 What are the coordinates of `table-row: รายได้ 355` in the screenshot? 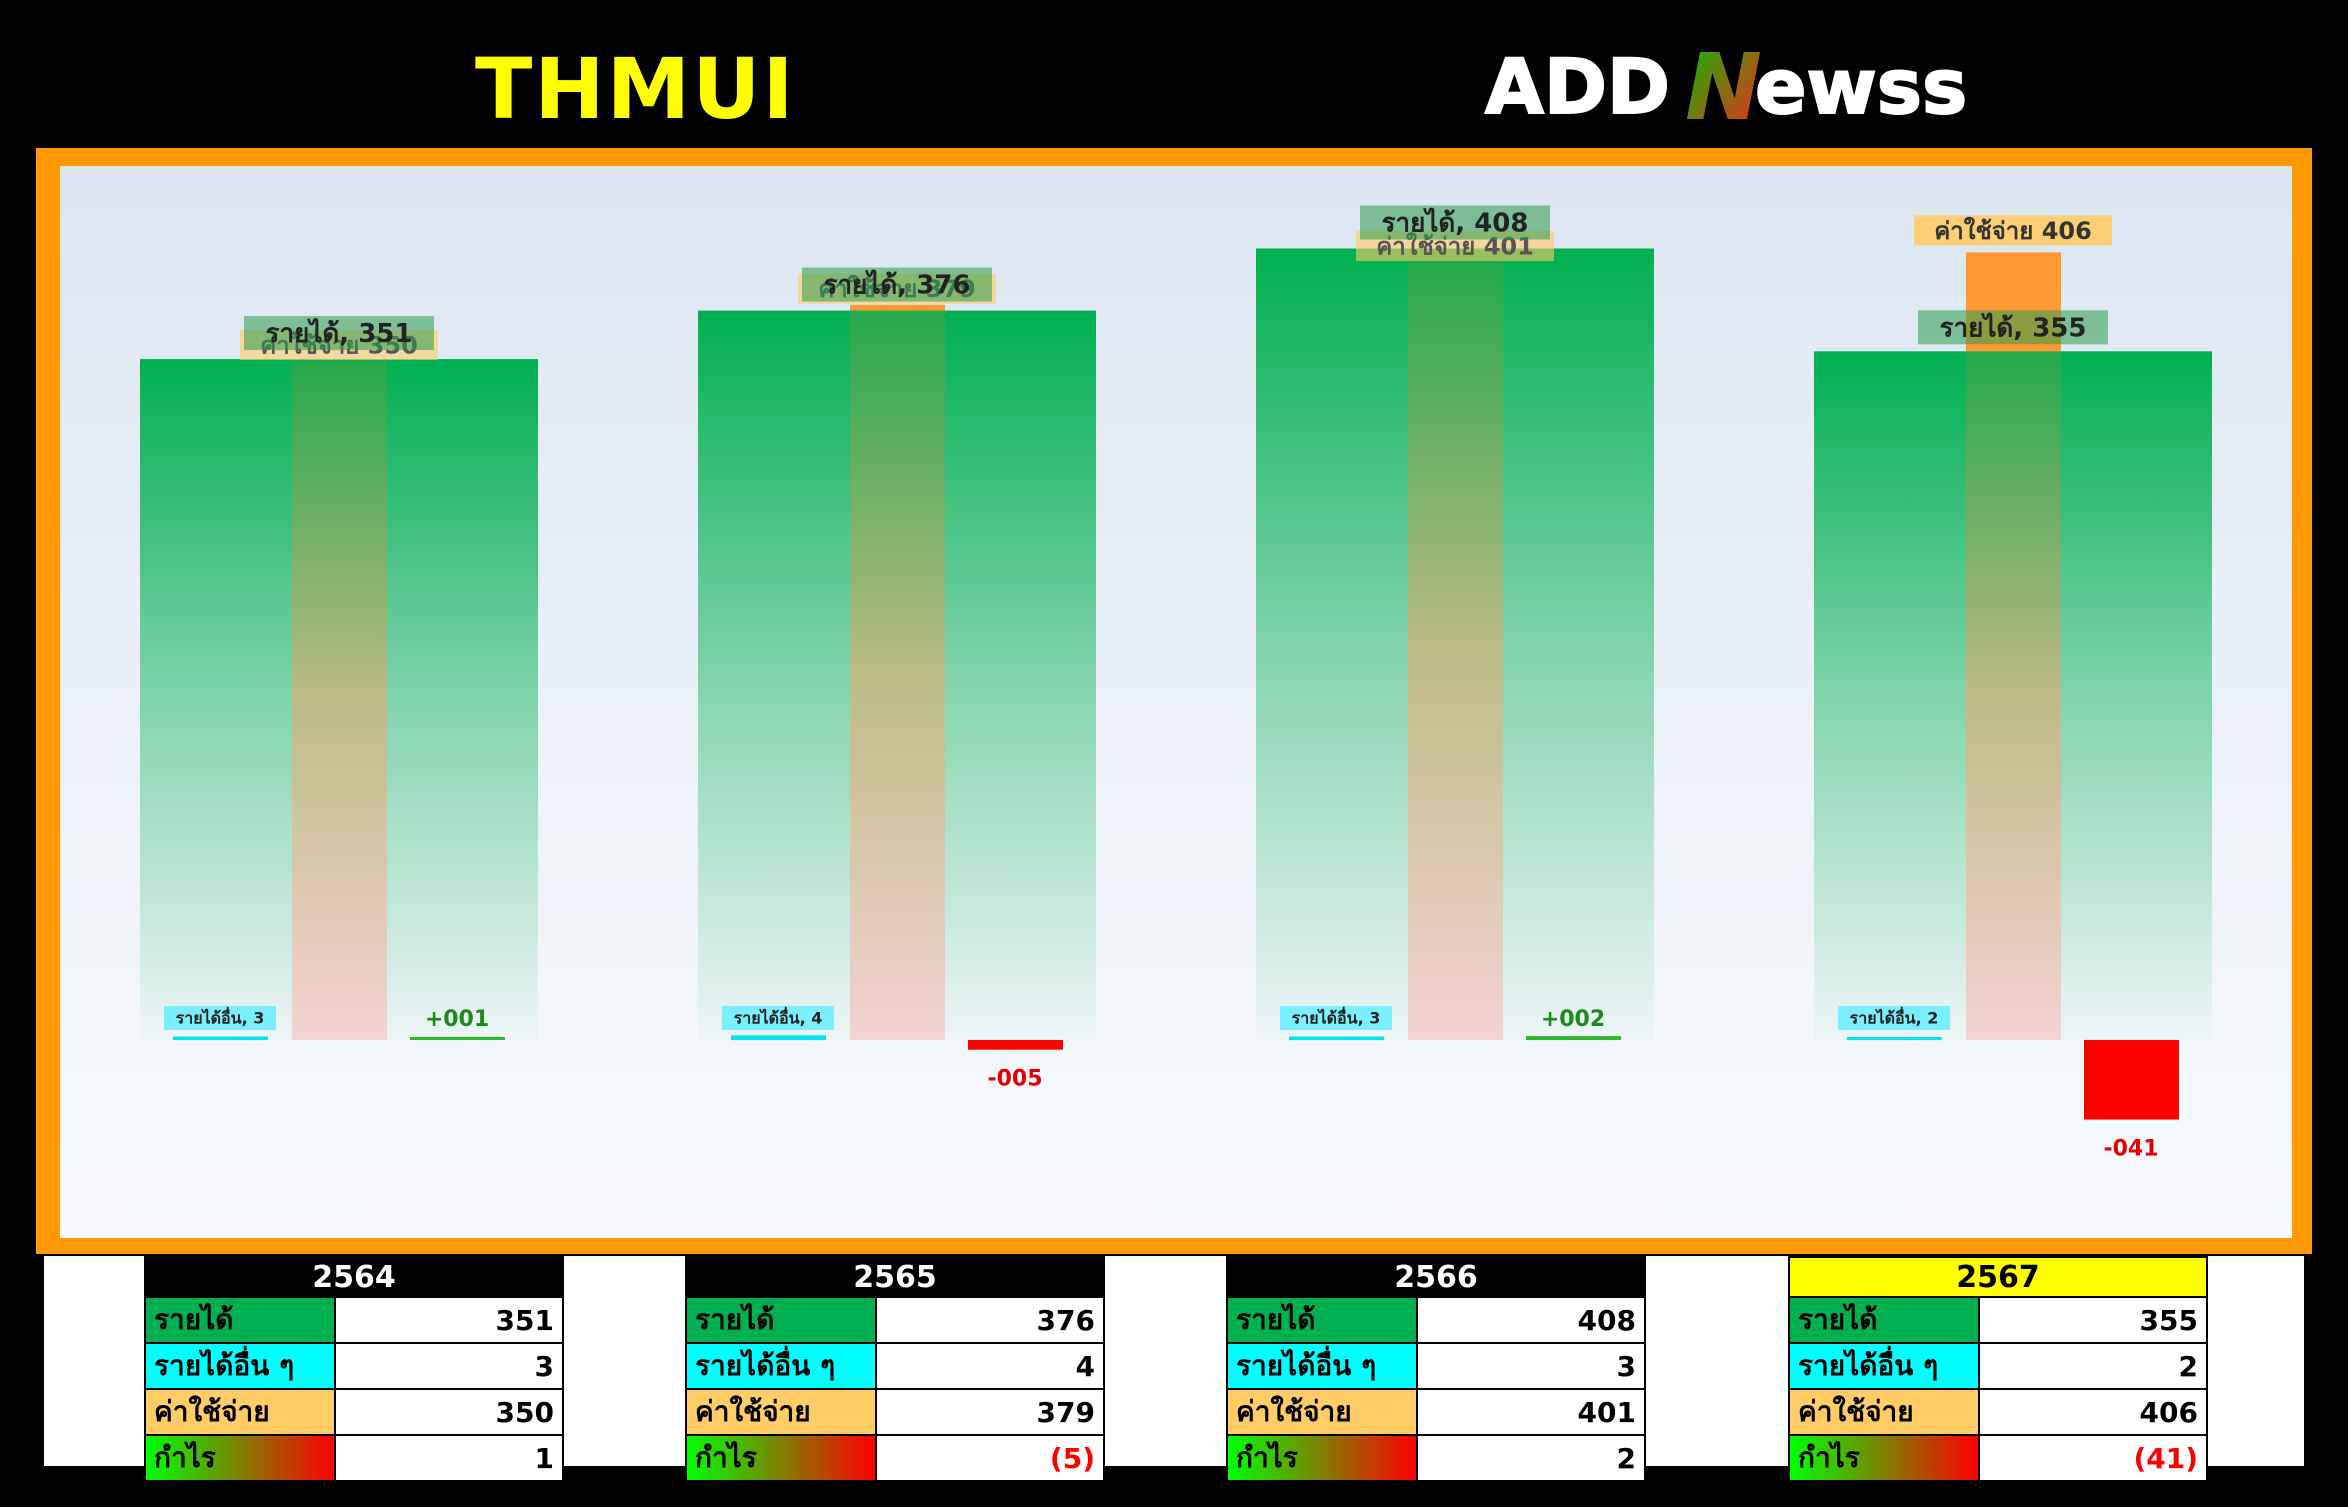 It's located at (1998, 1320).